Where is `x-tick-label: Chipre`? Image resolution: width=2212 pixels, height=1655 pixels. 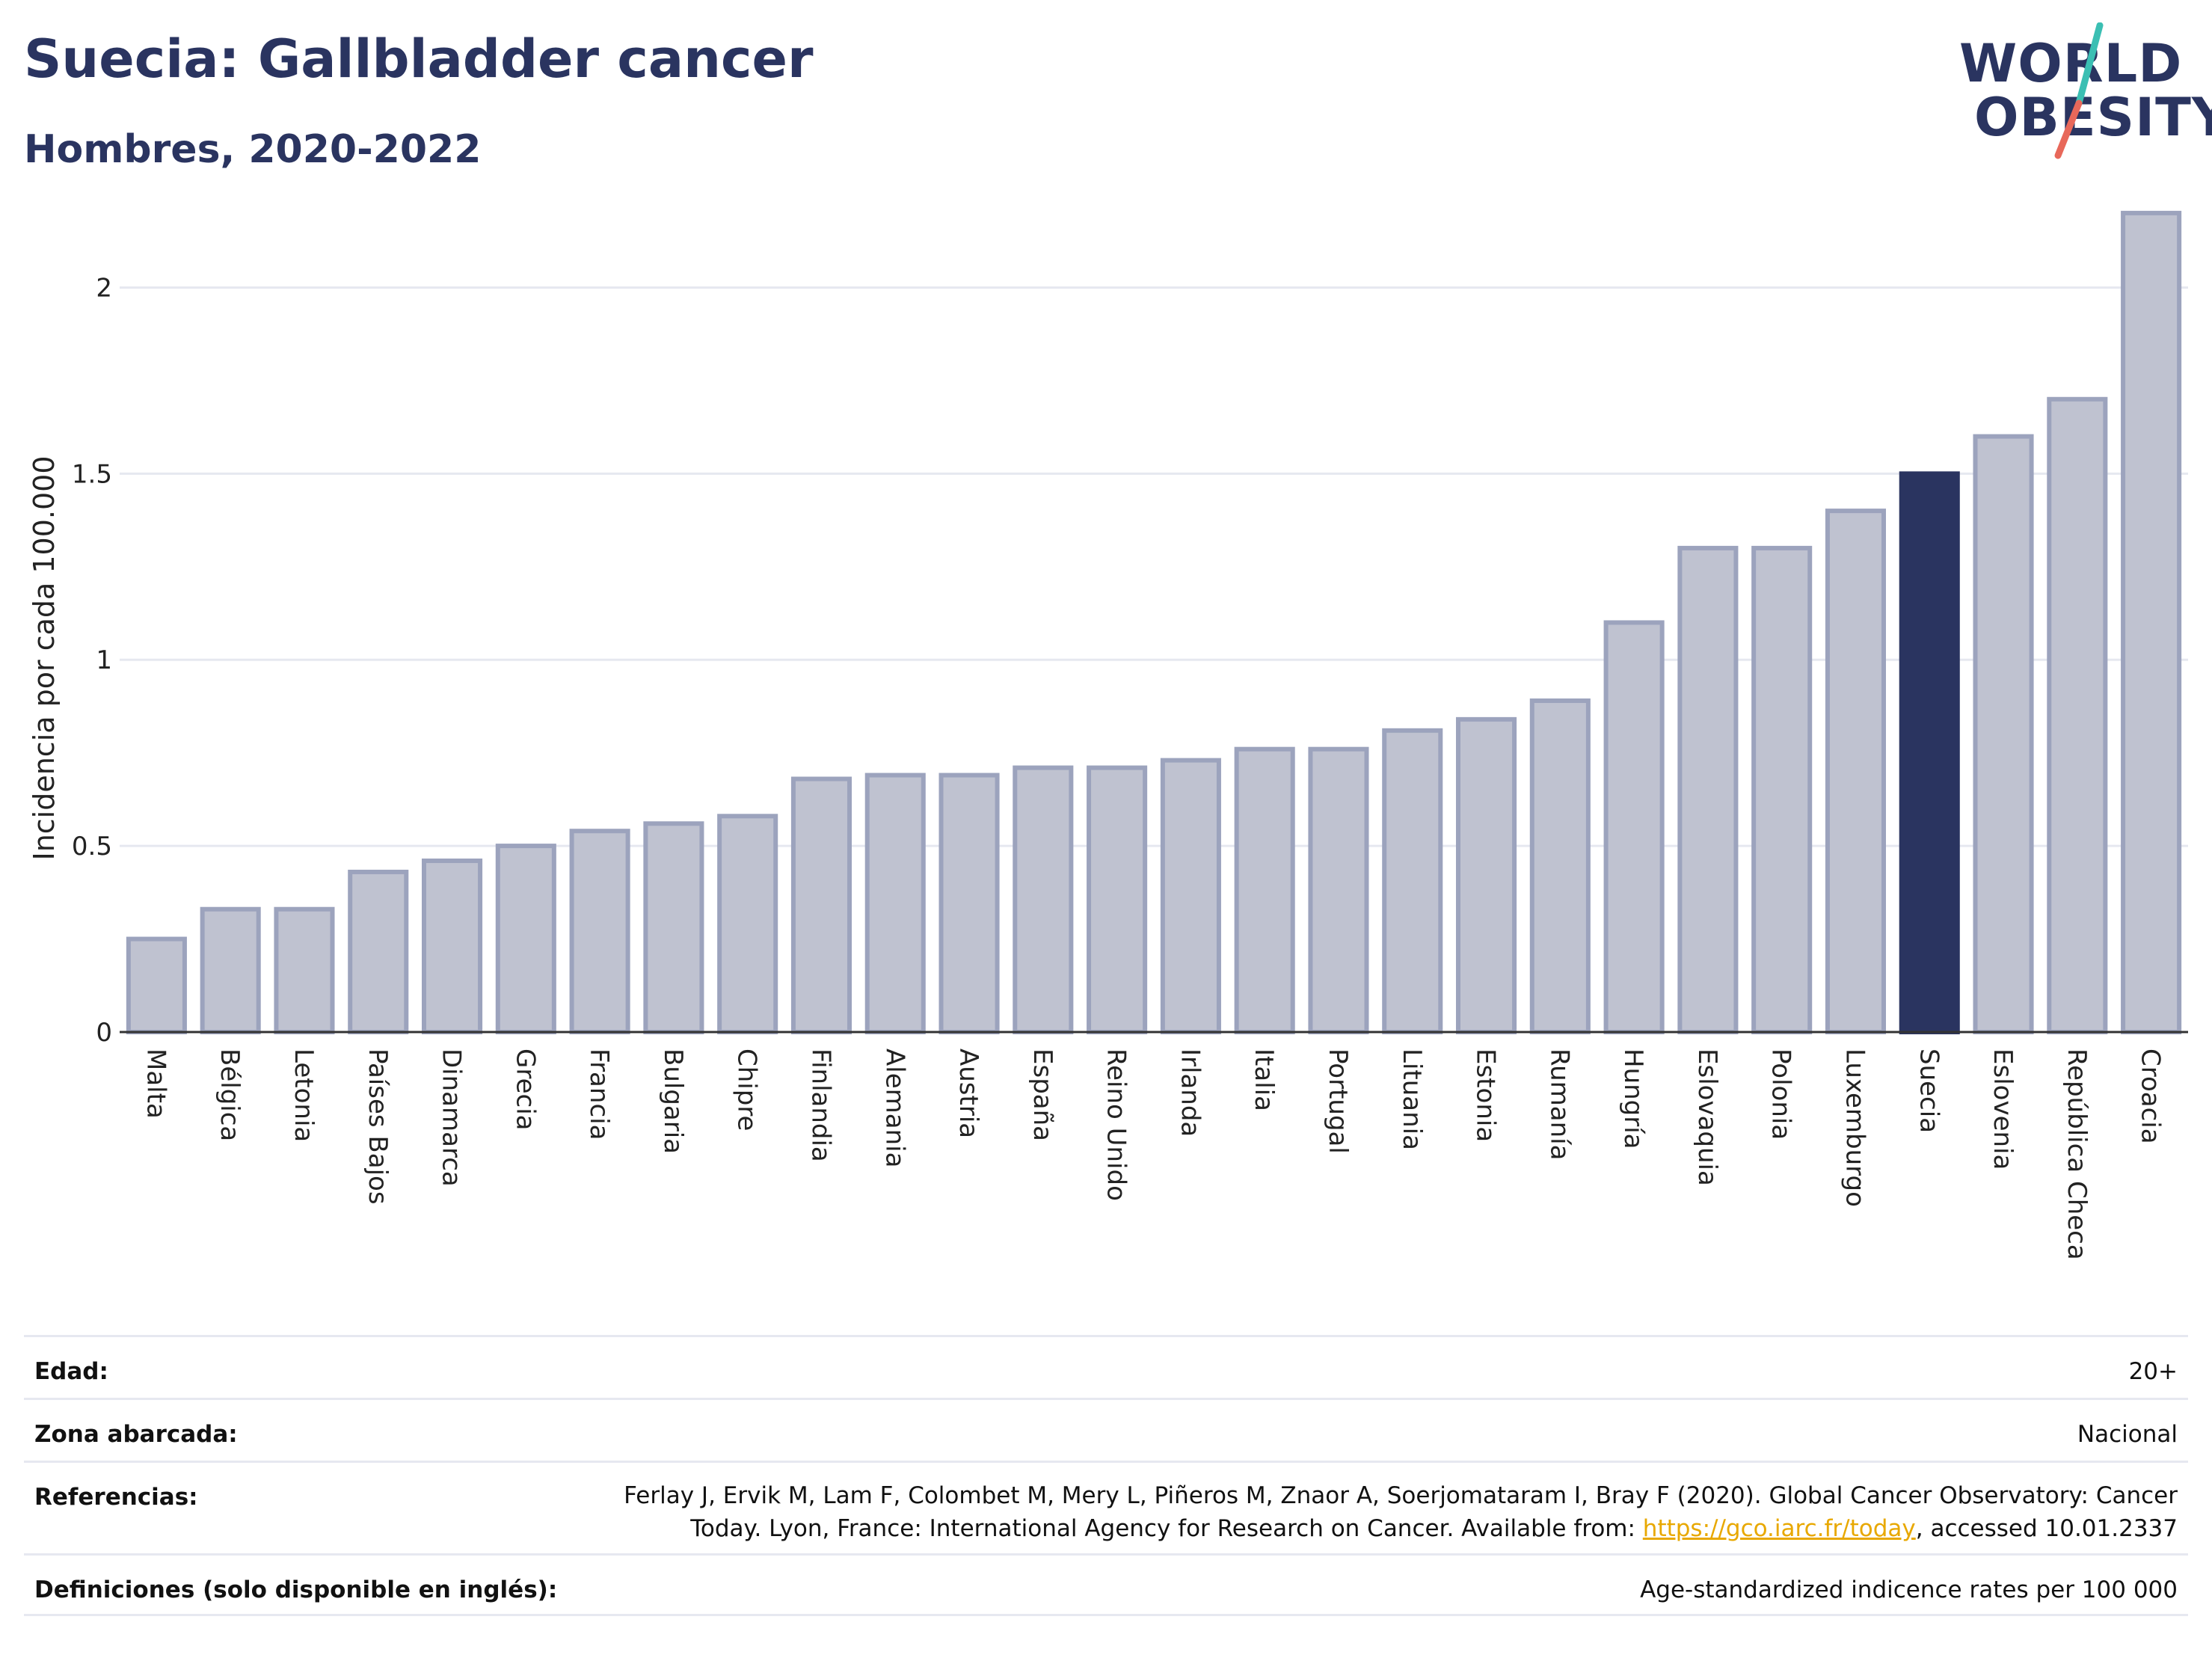
x-tick-label: Chipre is located at coordinates (747, 1089).